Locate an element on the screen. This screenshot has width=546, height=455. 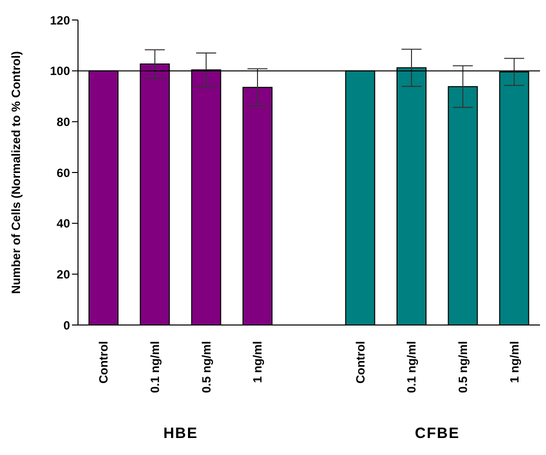
y-axis-title: Number of Cells (Normalized to % Control) is located at coordinates (16, 172).